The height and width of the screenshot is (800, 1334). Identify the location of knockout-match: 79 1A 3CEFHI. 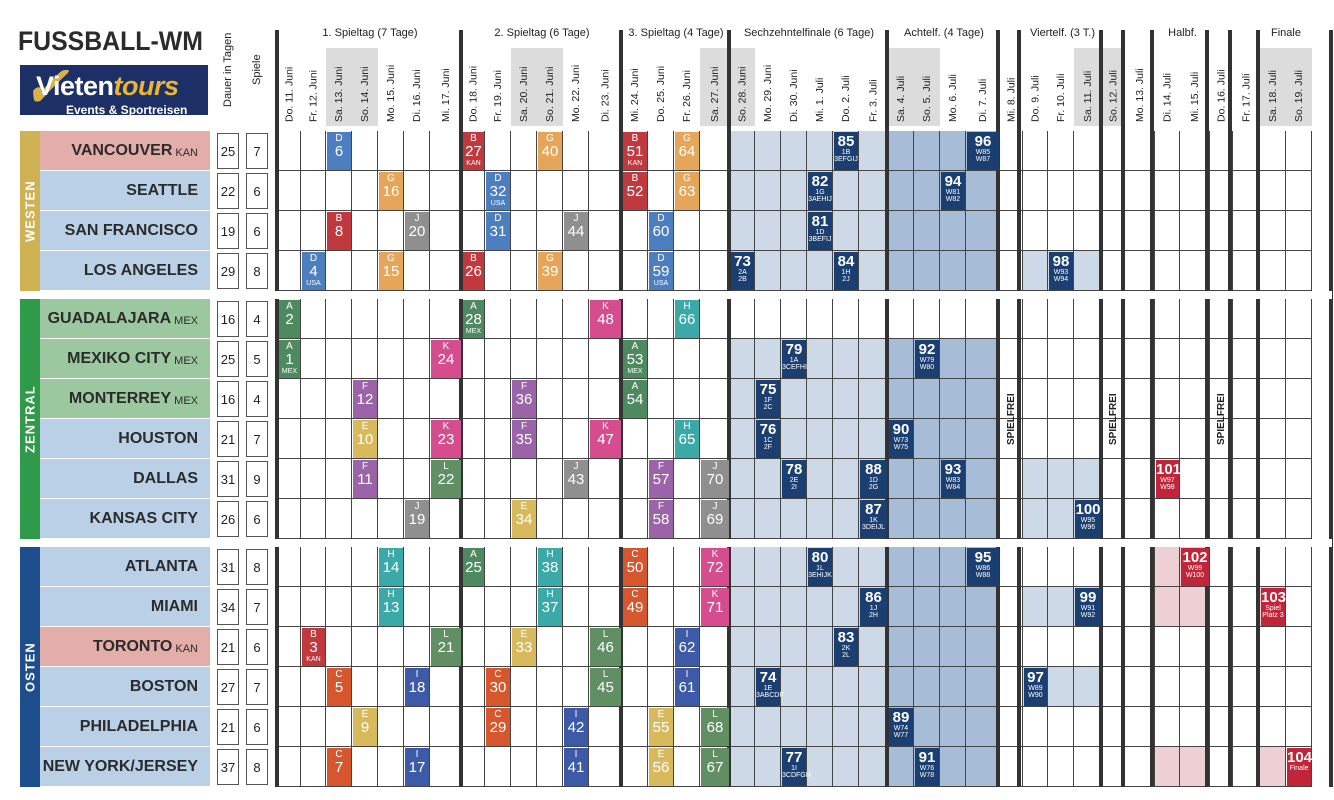
(794, 359).